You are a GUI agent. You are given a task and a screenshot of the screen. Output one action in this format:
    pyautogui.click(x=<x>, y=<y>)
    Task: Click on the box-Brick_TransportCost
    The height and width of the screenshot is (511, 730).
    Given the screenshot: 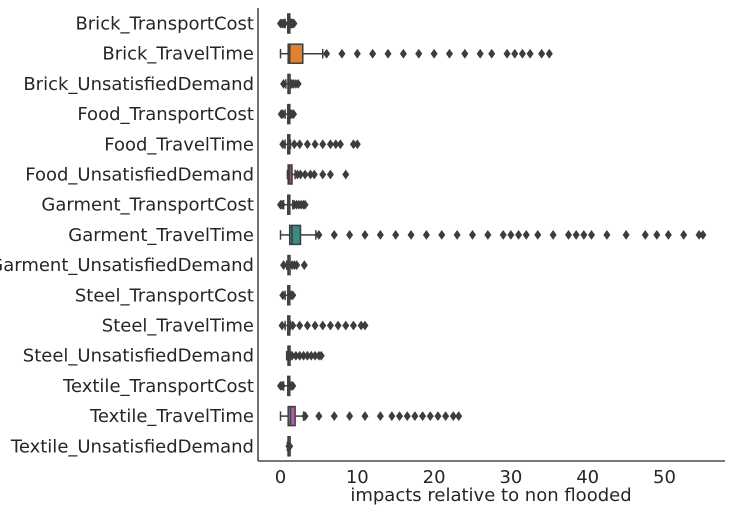 What is the action you would take?
    pyautogui.click(x=287, y=23)
    